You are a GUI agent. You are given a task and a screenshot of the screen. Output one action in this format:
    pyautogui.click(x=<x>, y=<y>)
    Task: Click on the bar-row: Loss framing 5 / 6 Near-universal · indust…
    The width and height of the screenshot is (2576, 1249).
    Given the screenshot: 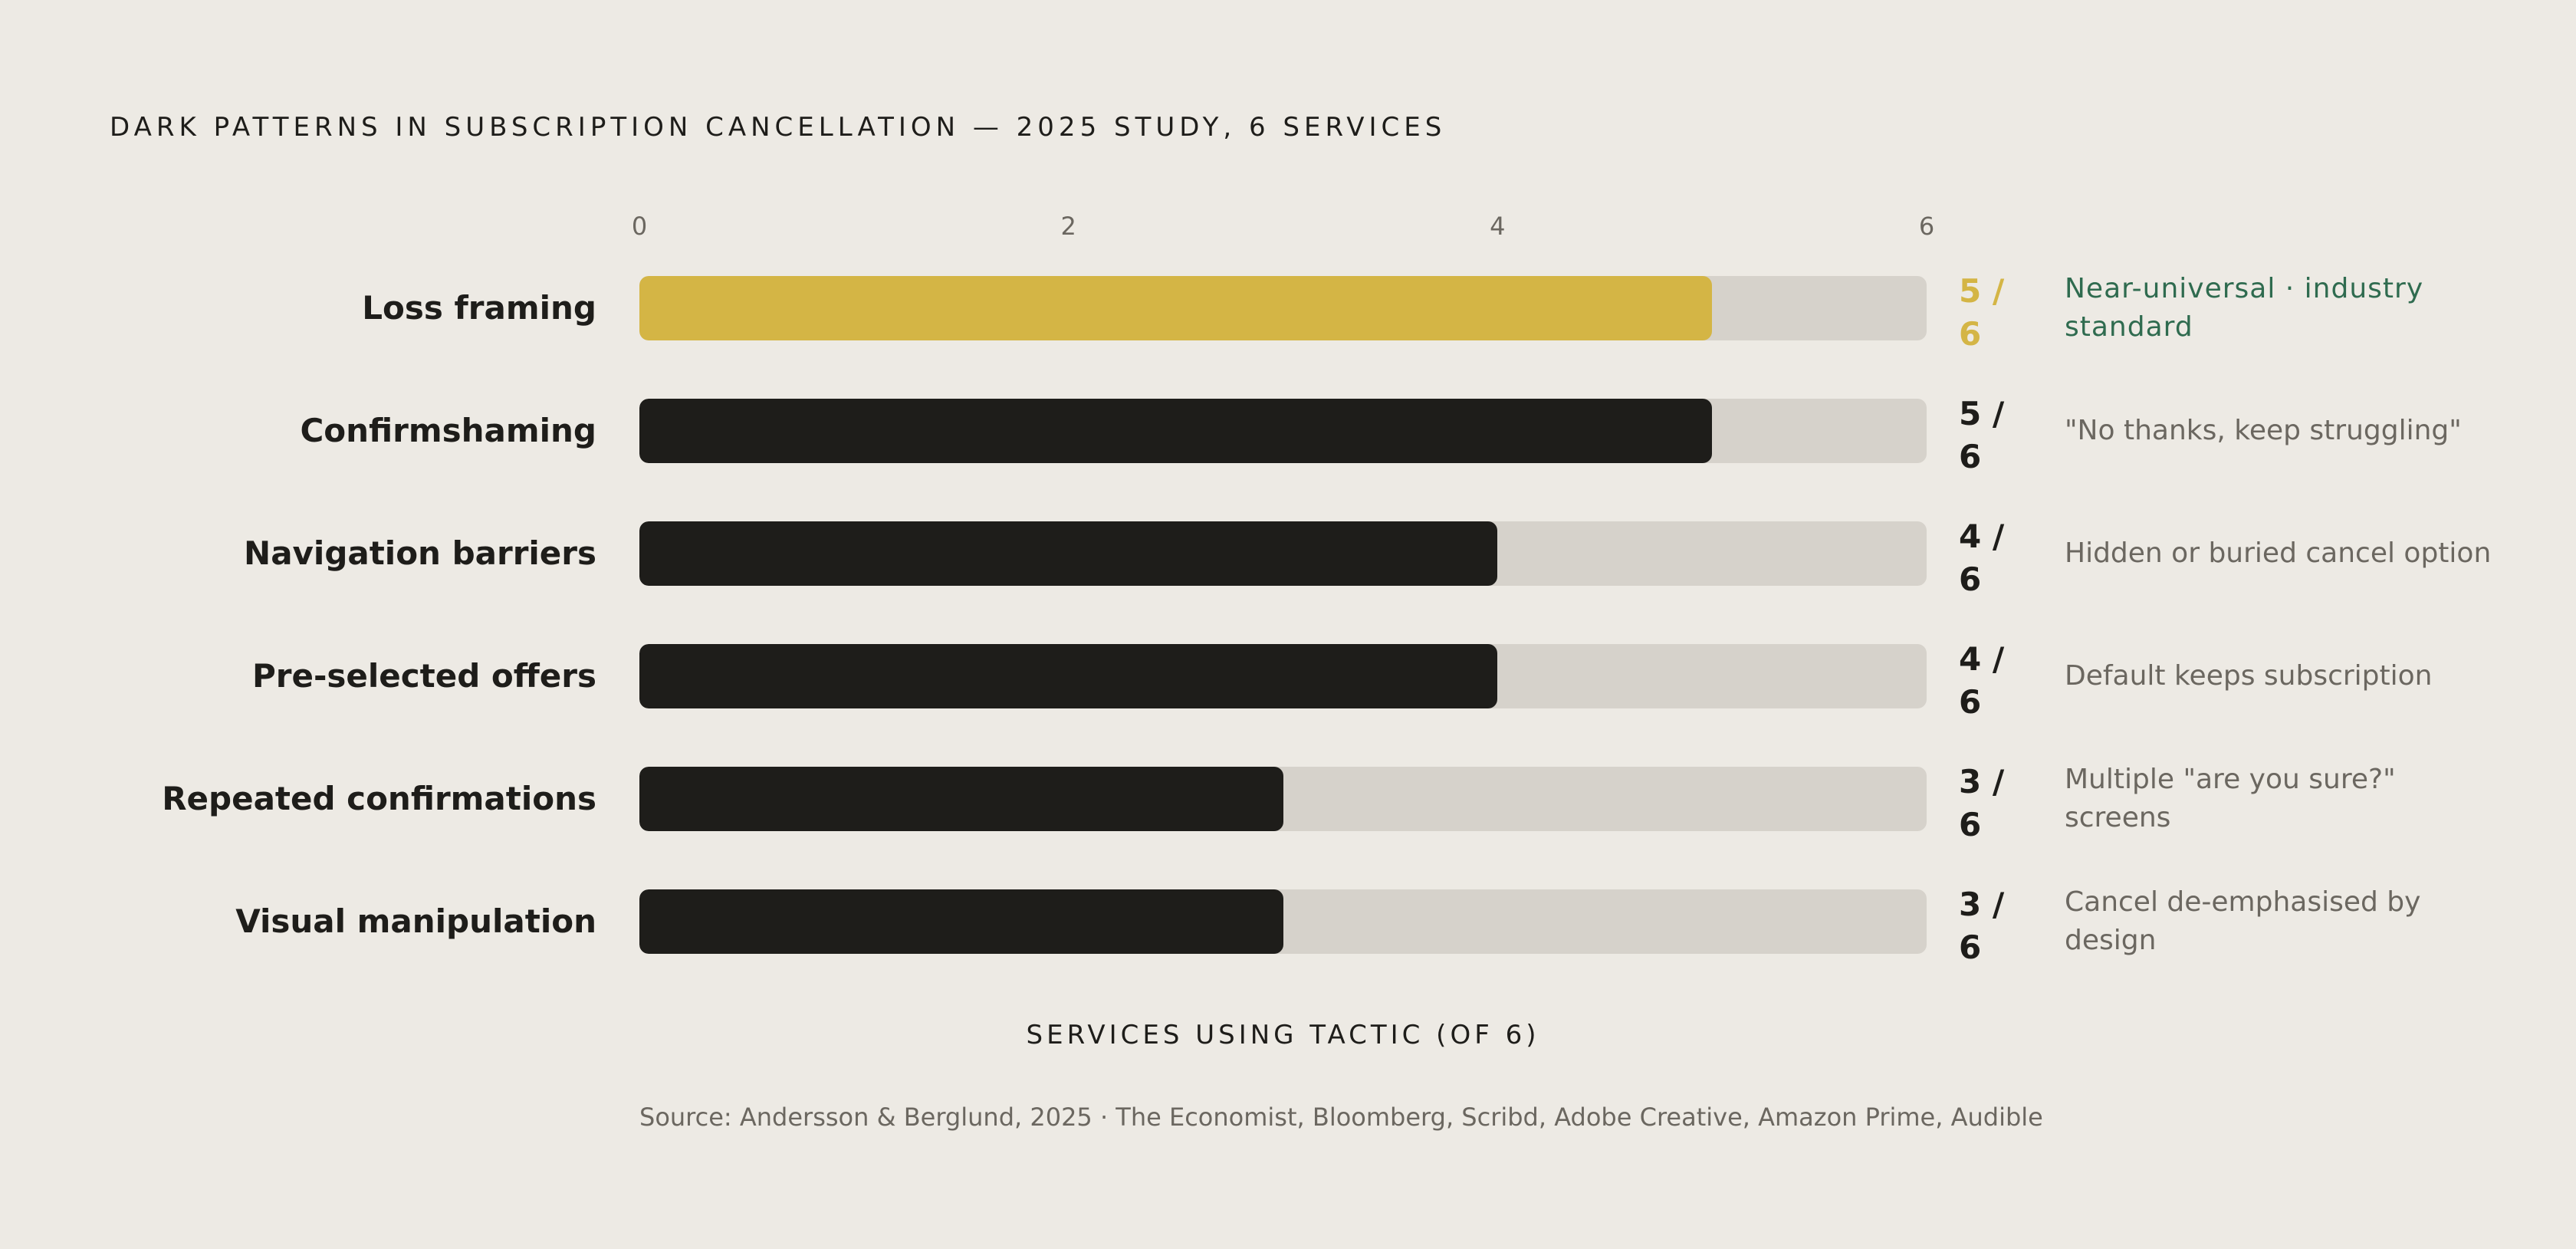 What is the action you would take?
    pyautogui.click(x=1288, y=312)
    